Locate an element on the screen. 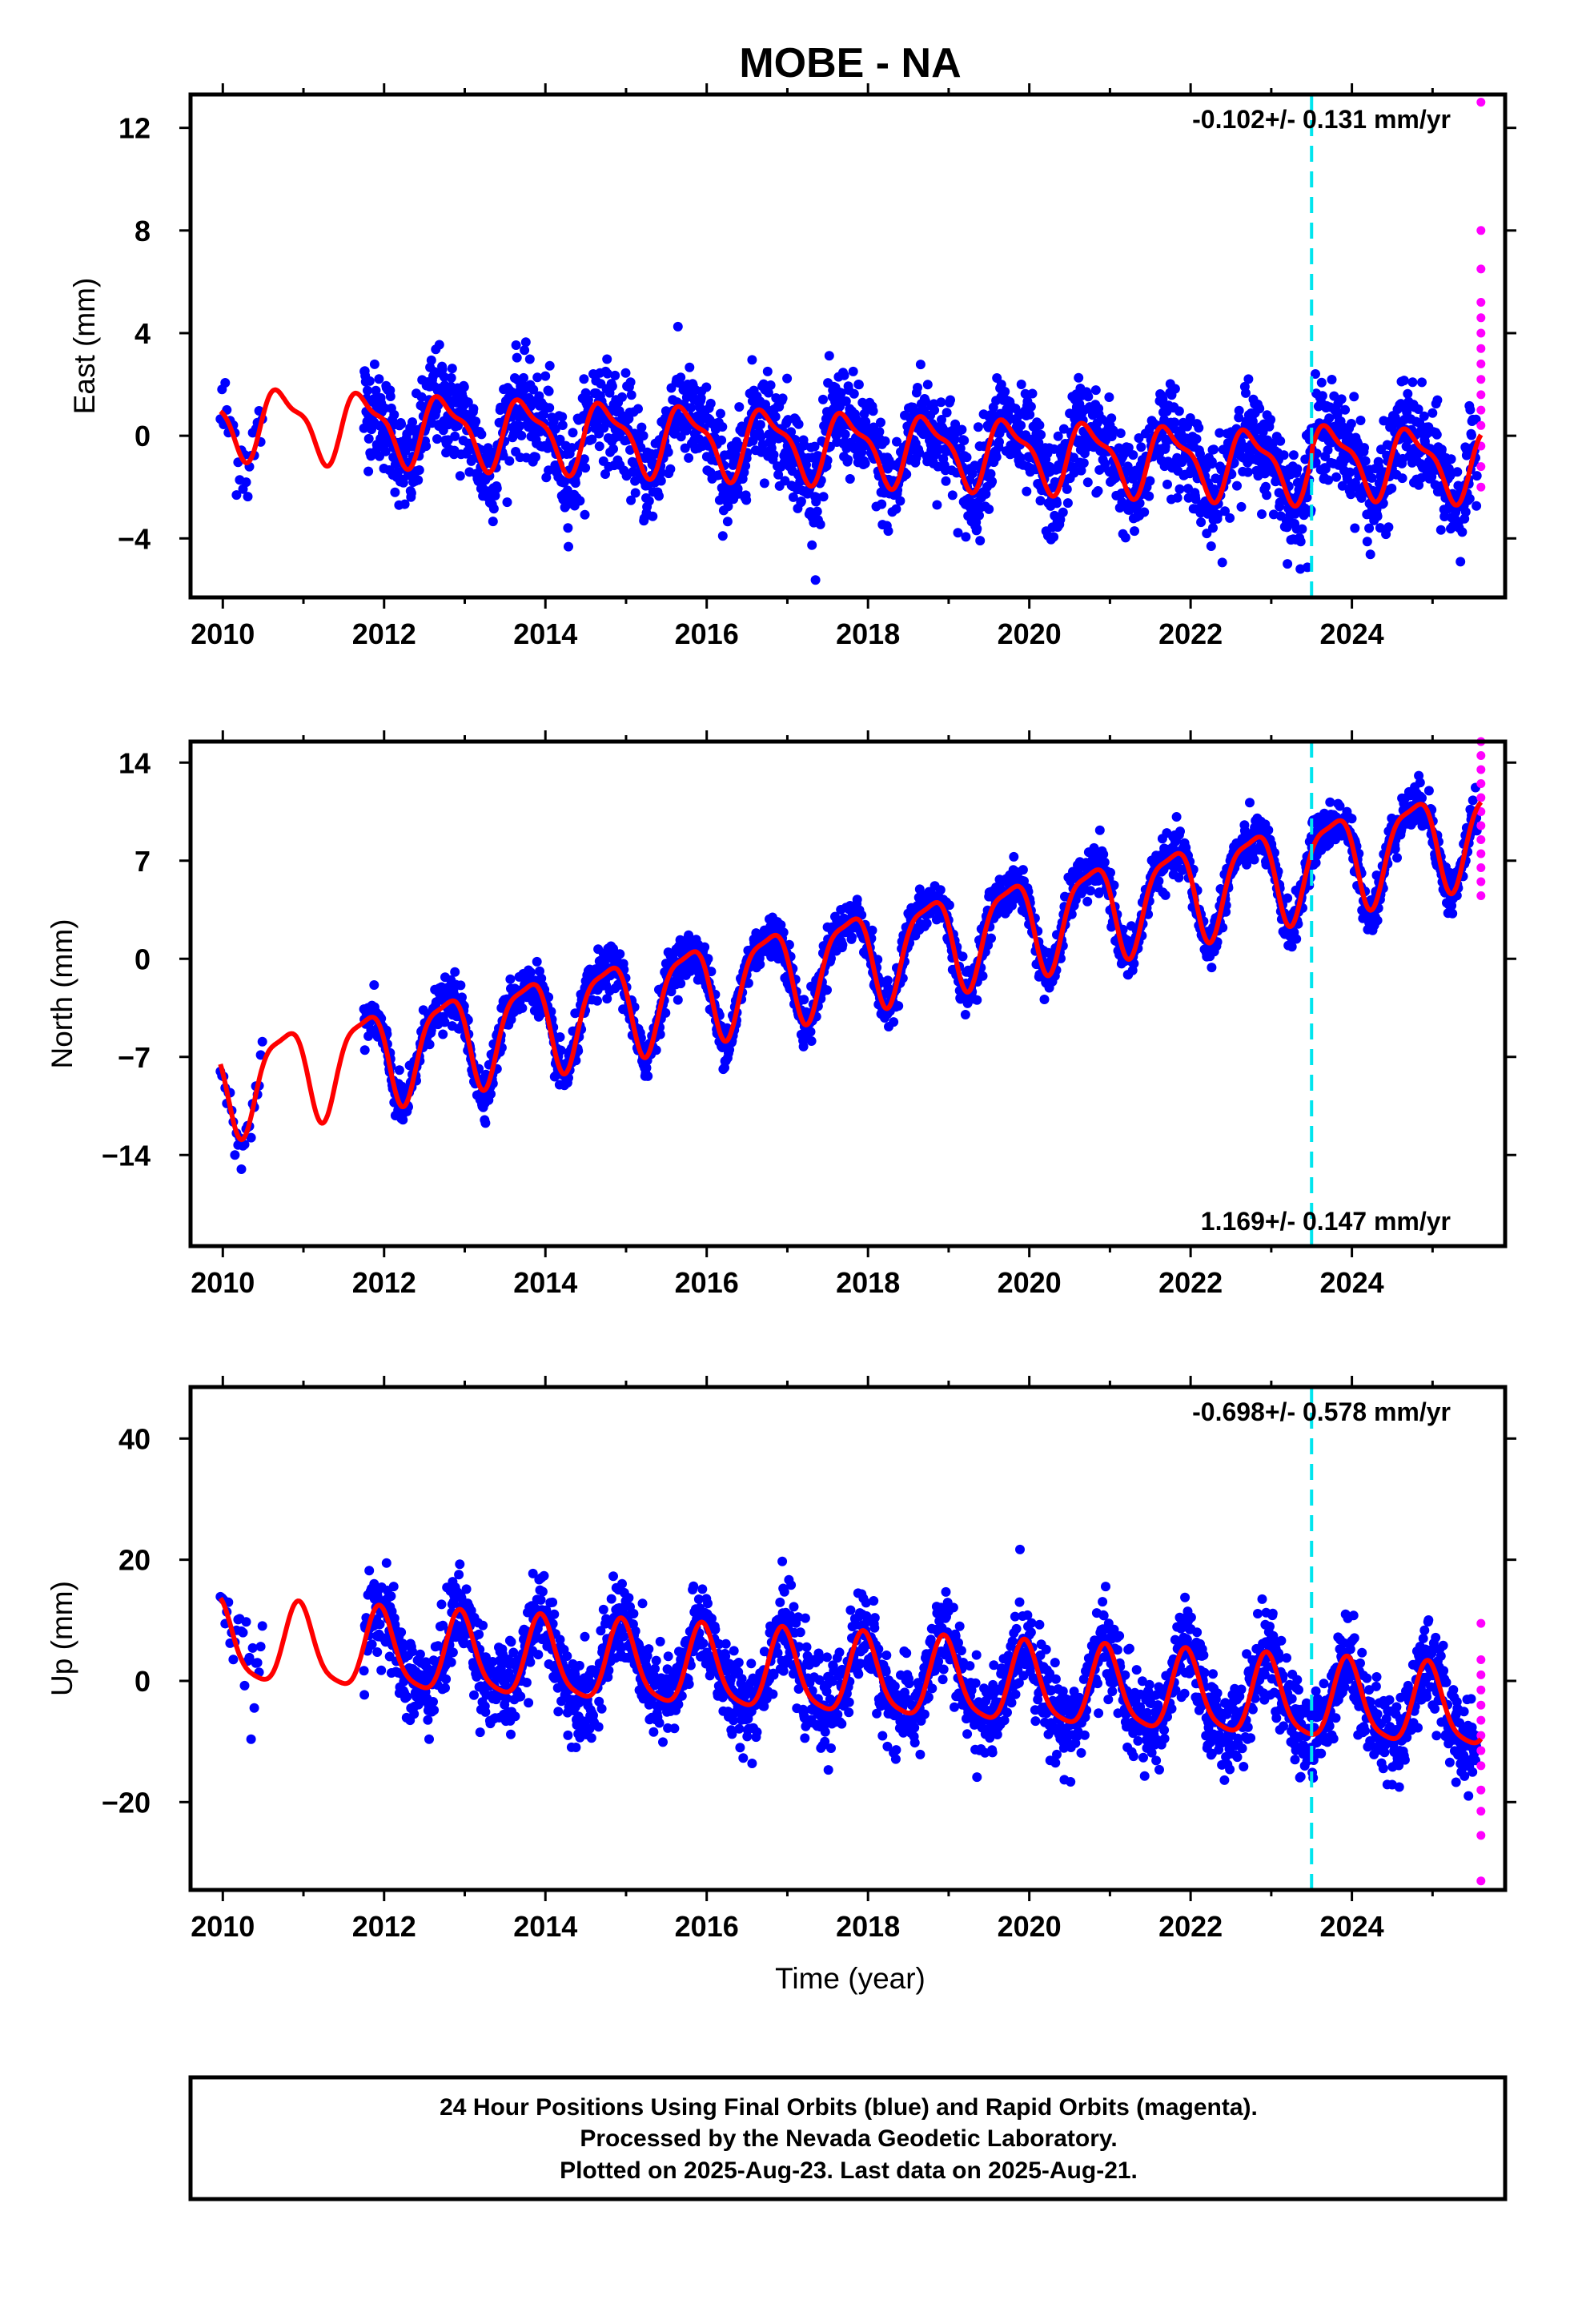 The width and height of the screenshot is (1582, 2324). rapid-orbit-point is located at coordinates (1481, 348).